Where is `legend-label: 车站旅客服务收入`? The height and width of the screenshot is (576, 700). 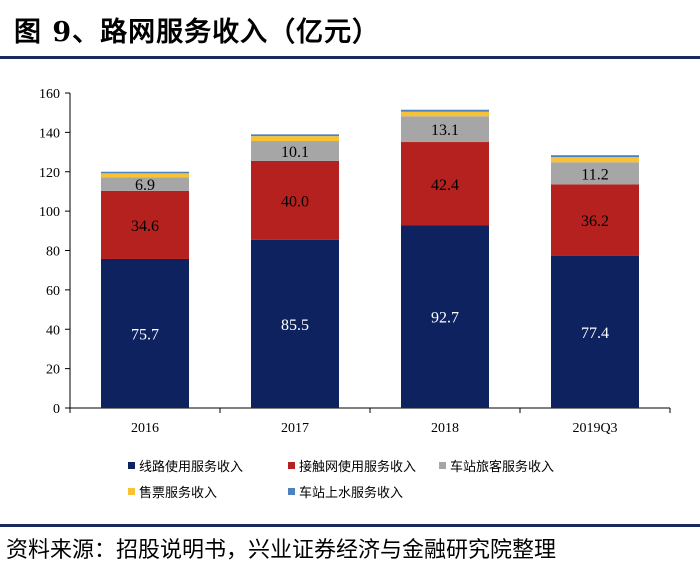 legend-label: 车站旅客服务收入 is located at coordinates (502, 467).